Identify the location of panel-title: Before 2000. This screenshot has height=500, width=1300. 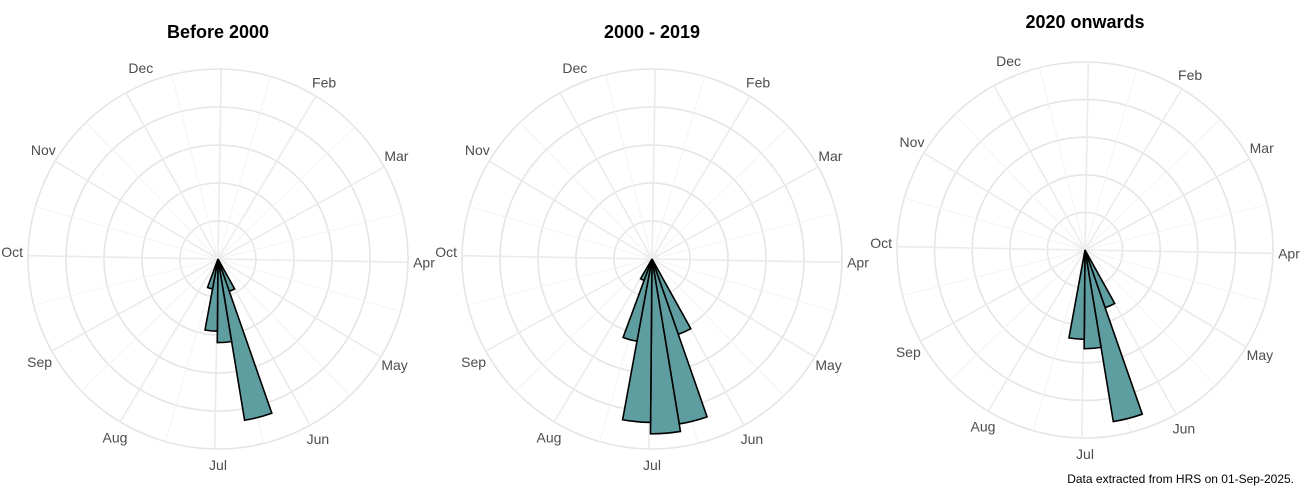
(218, 32).